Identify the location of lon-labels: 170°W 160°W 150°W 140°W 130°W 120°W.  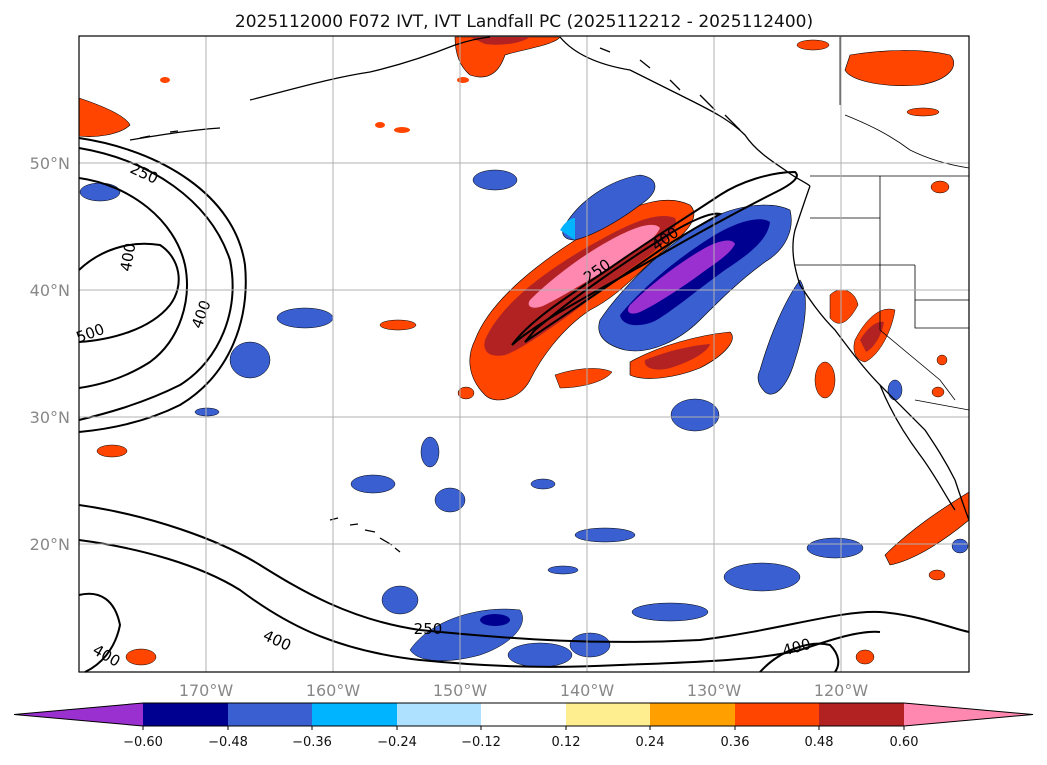
(524, 690).